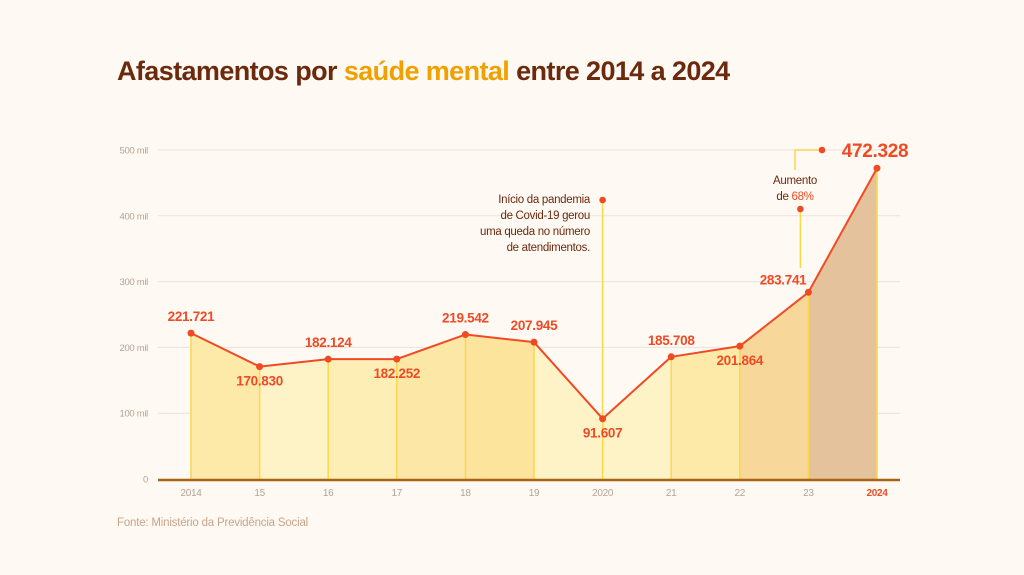  Describe the element at coordinates (133, 216) in the screenshot. I see `y-tick-label: 400 mil` at that location.